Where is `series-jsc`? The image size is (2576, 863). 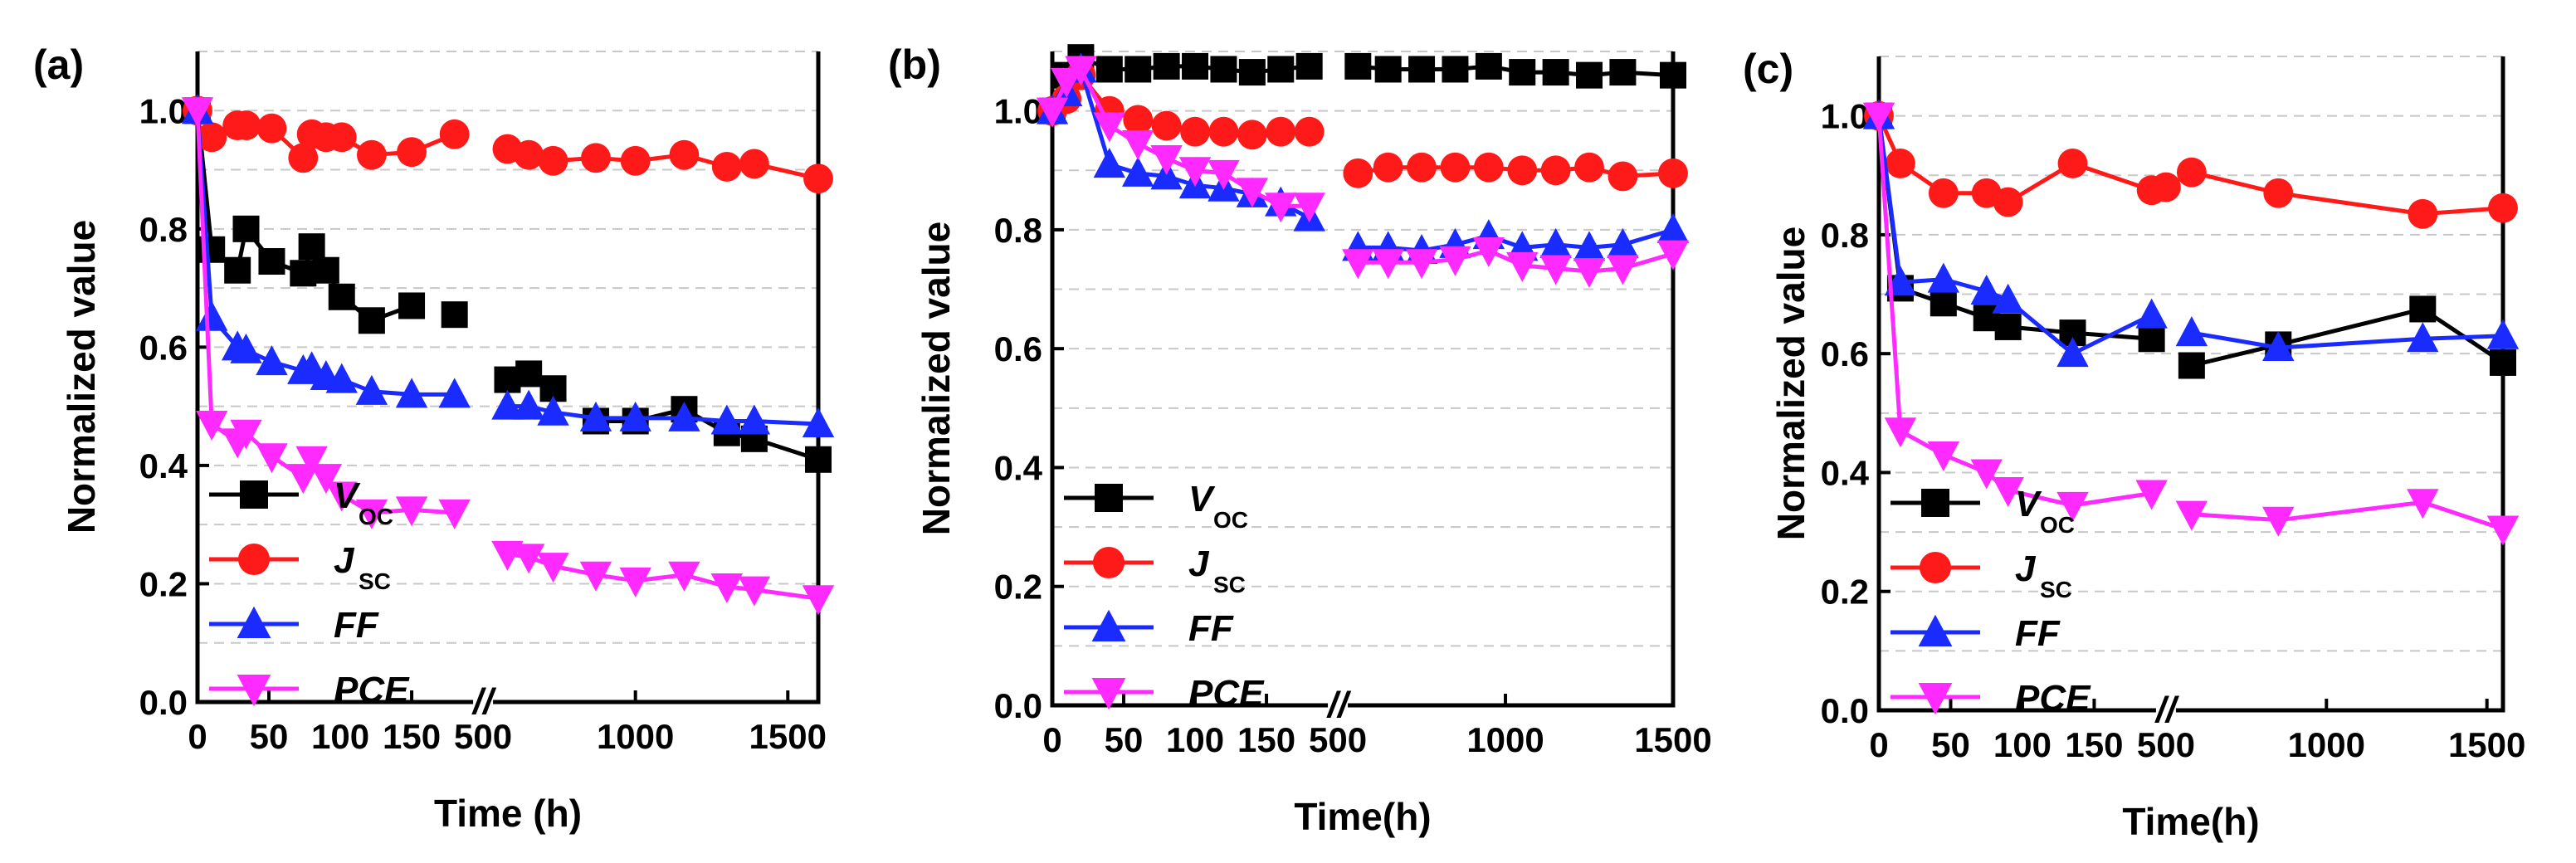 series-jsc is located at coordinates (2191, 164).